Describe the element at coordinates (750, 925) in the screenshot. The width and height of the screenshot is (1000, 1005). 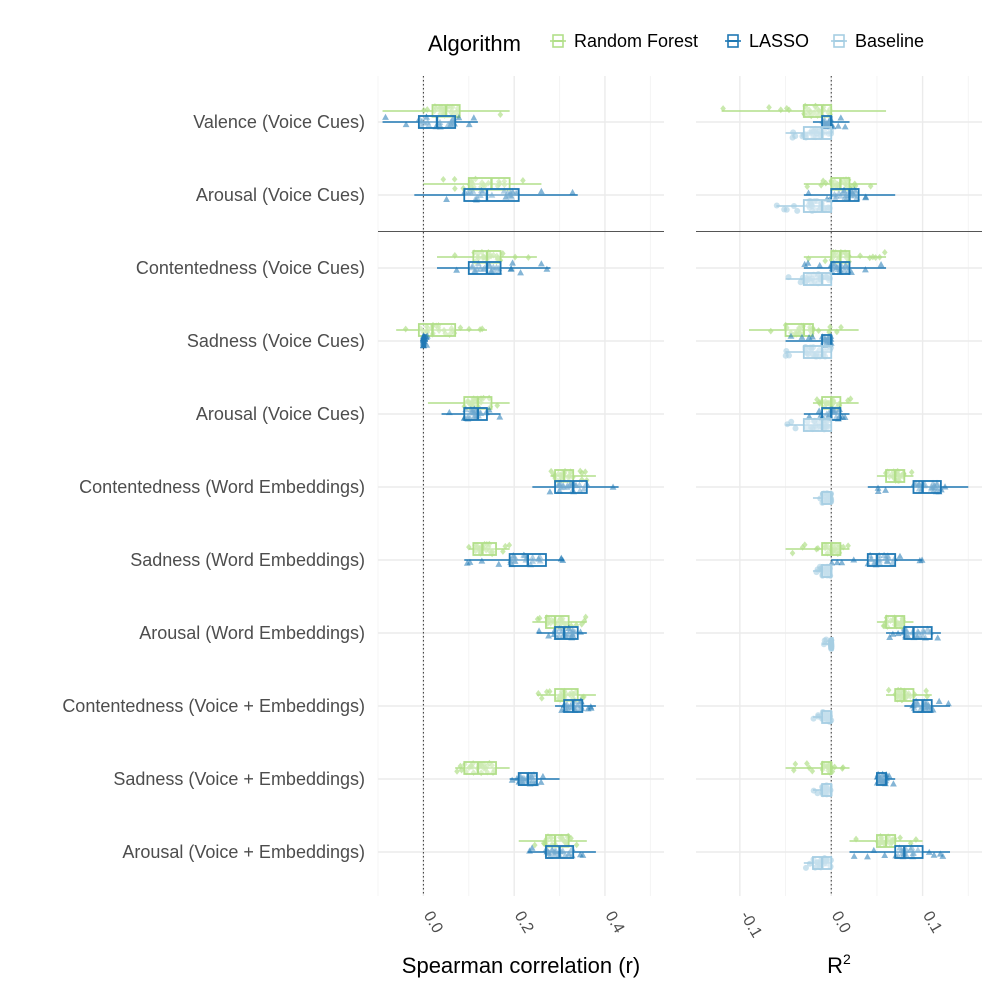
I see `tick-label: -0.1` at that location.